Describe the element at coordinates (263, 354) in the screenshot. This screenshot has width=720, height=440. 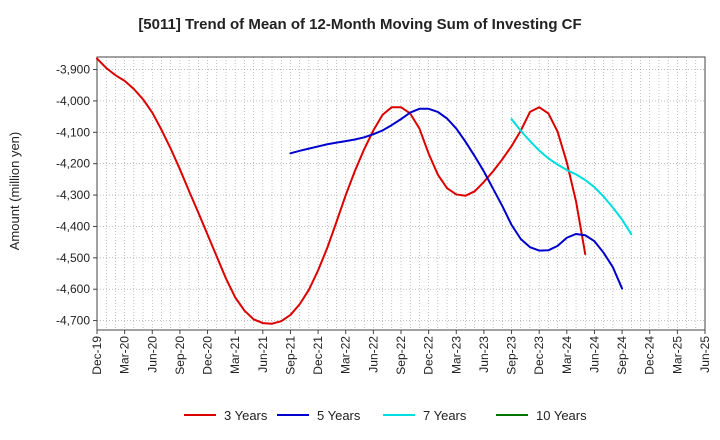
I see `x-tick-label: Jun-21` at that location.